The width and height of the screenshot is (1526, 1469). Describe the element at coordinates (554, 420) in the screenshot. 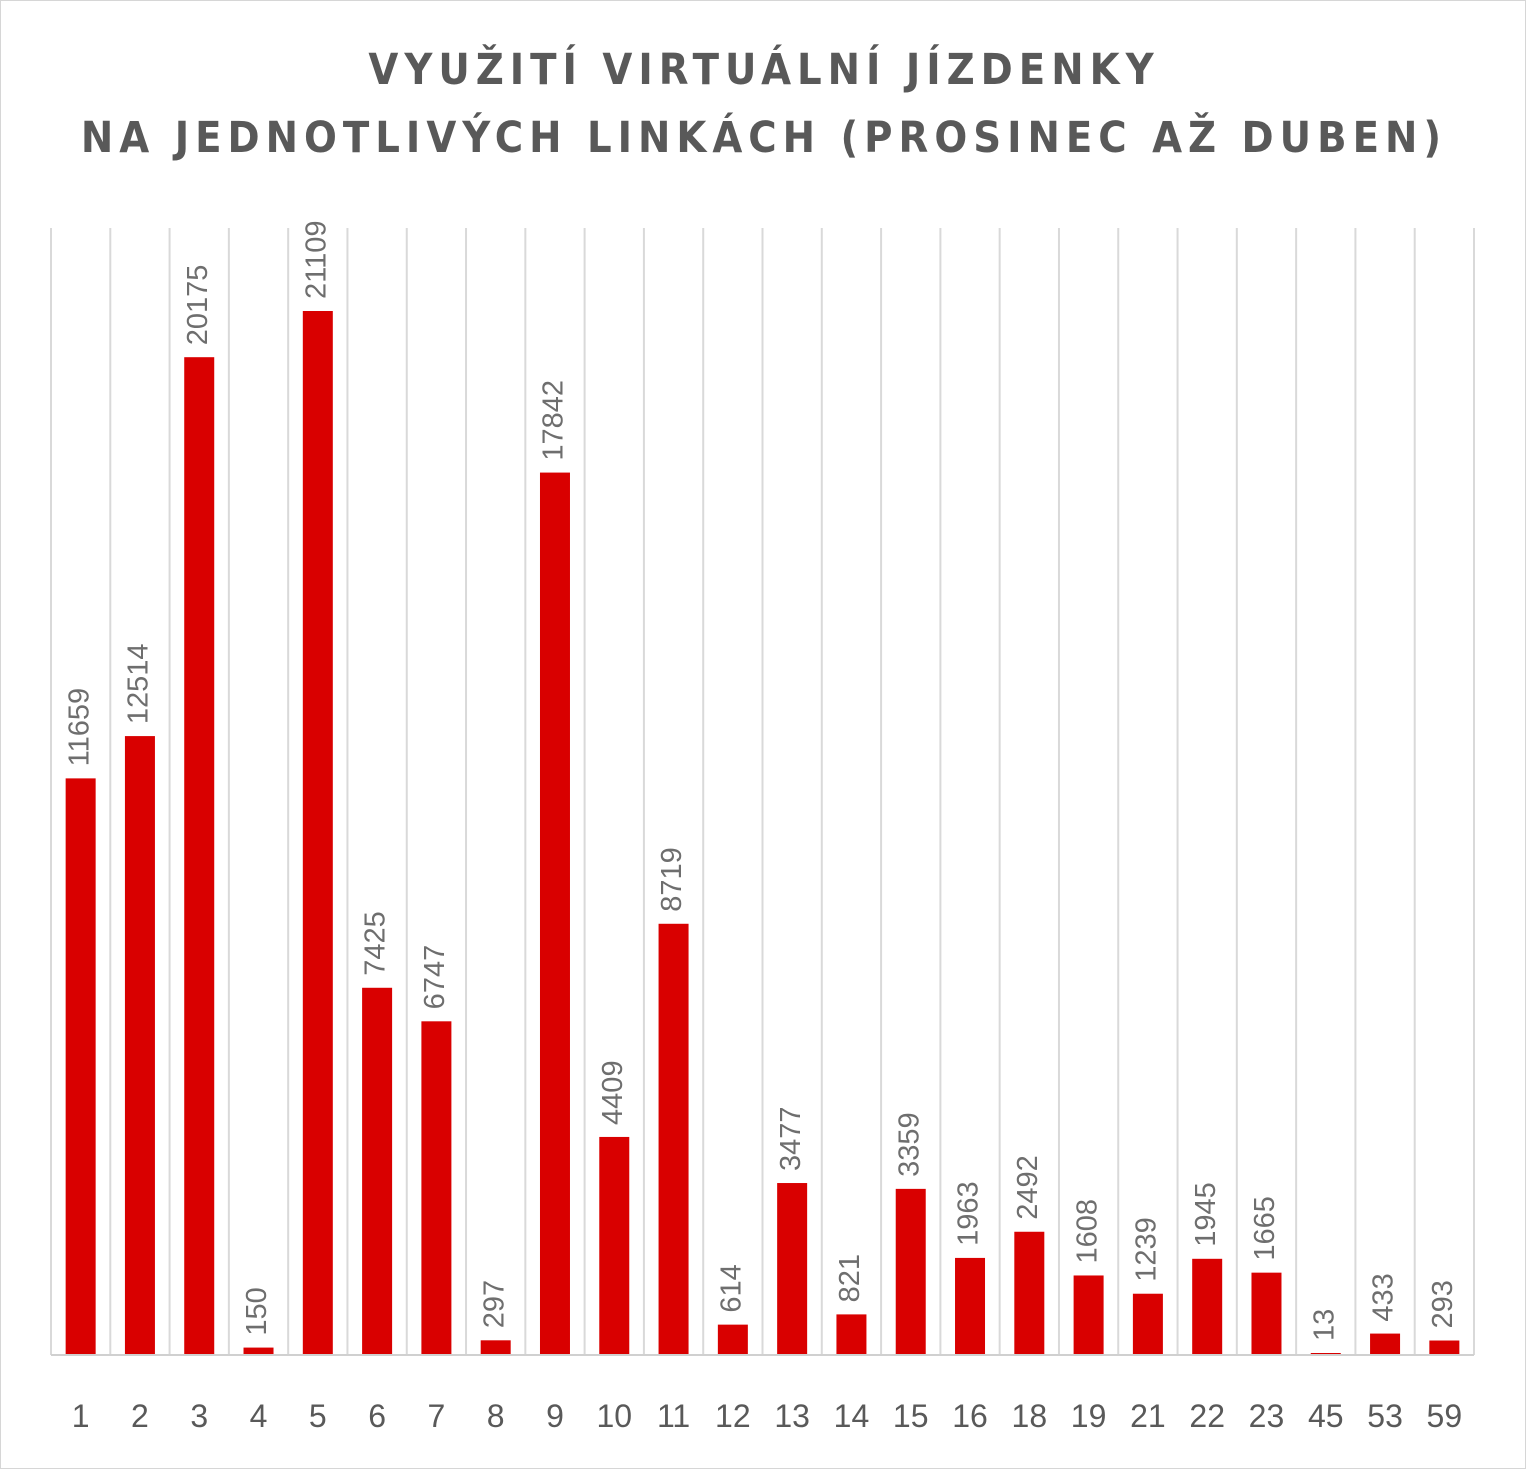

I see `data-label-line-9: 17842` at that location.